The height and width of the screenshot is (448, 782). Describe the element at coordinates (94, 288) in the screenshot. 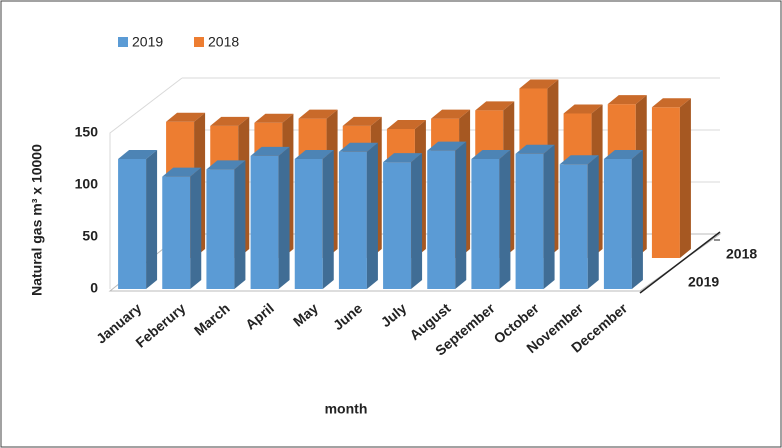

I see `y-tick-label: 0` at that location.